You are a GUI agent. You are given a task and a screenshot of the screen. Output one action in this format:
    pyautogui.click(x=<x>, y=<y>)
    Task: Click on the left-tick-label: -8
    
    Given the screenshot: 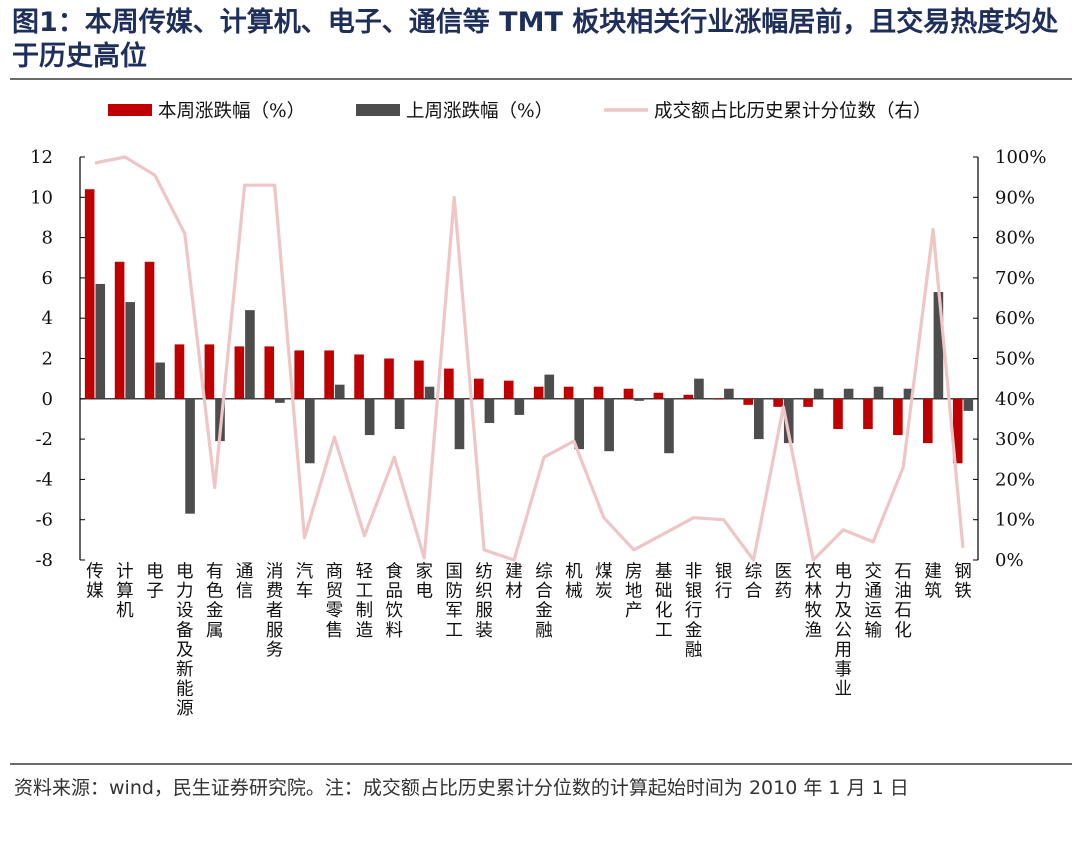 What is the action you would take?
    pyautogui.click(x=44, y=560)
    